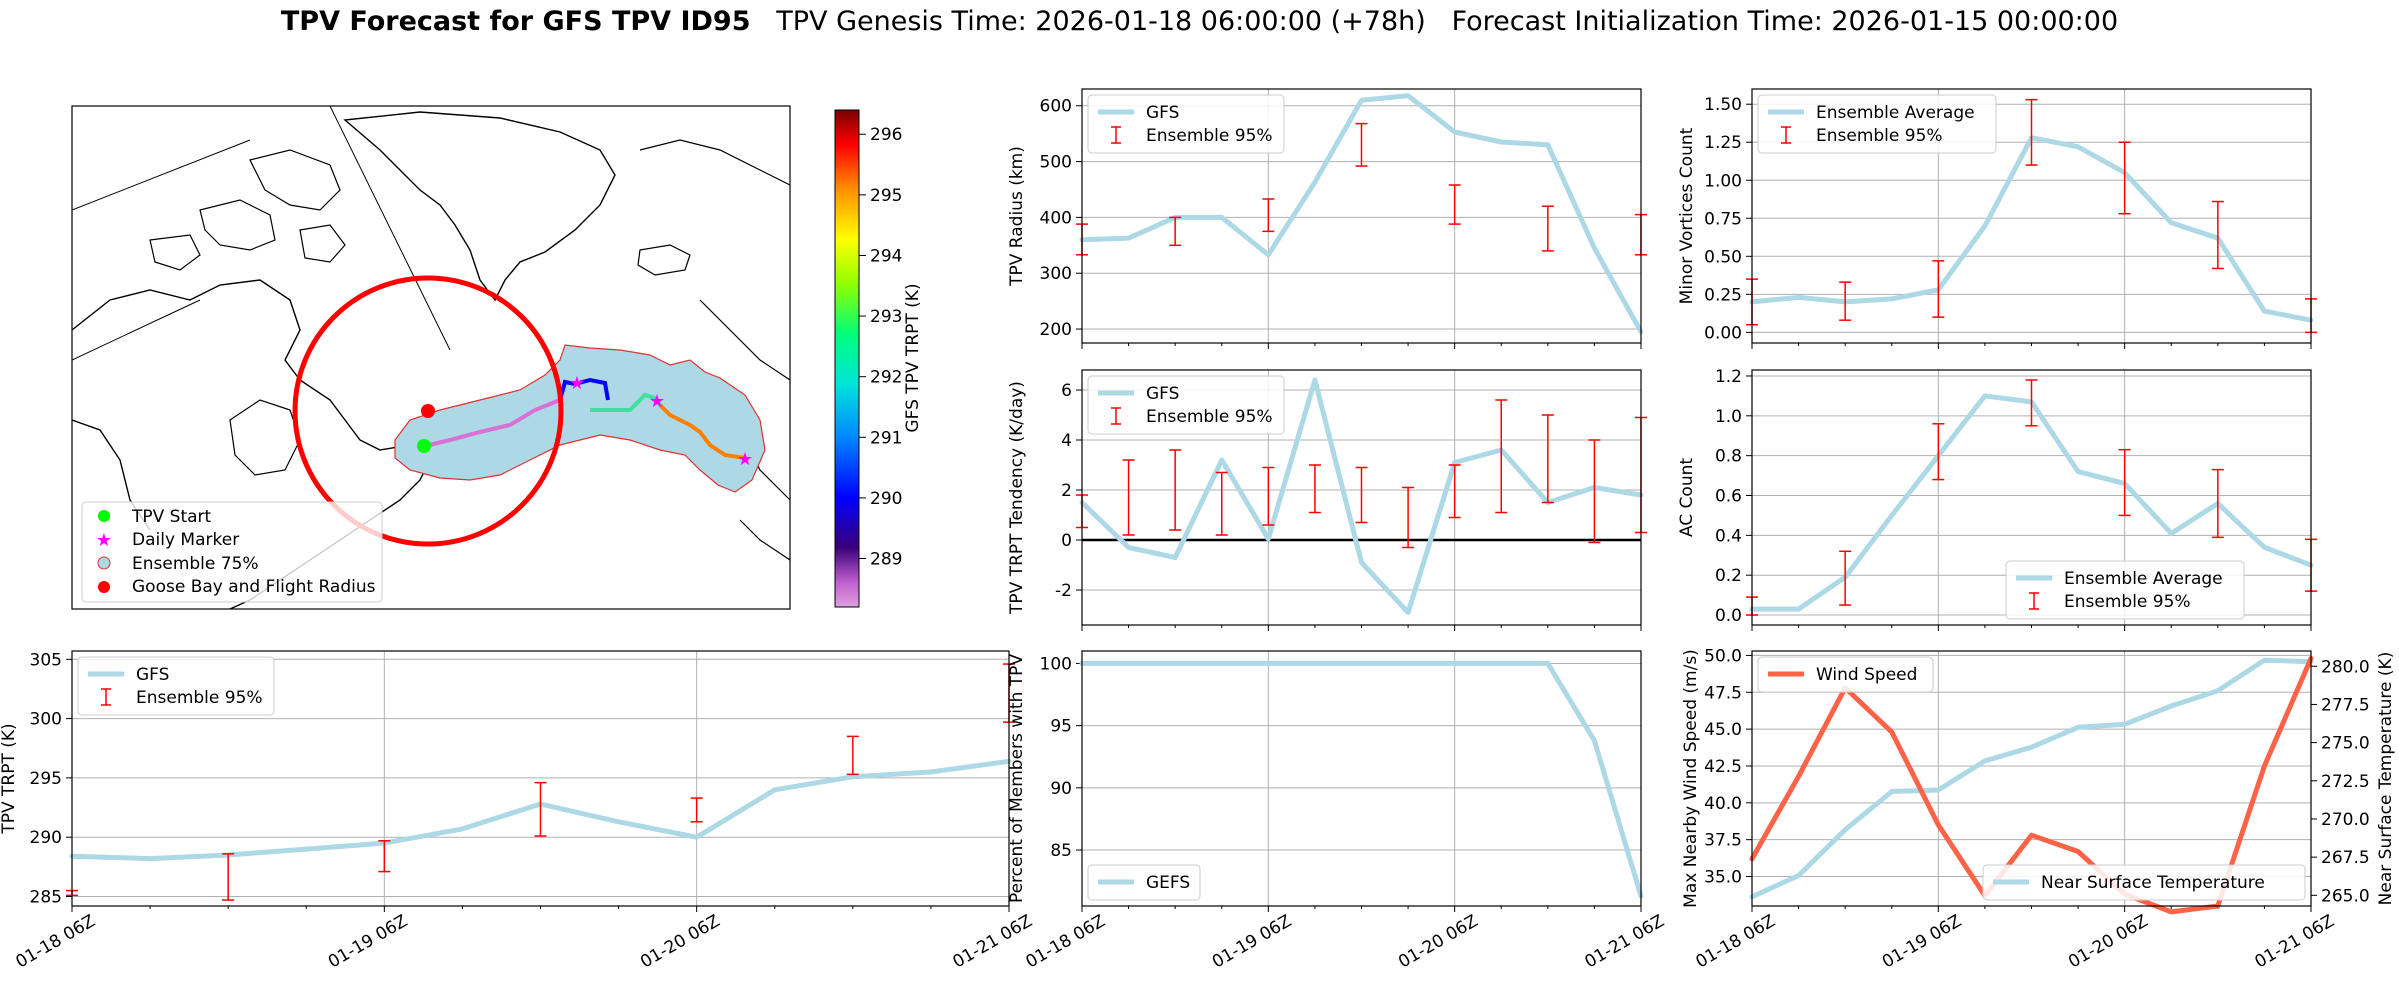  Describe the element at coordinates (886, 378) in the screenshot. I see `colorbar-tick-label-3: 292` at that location.